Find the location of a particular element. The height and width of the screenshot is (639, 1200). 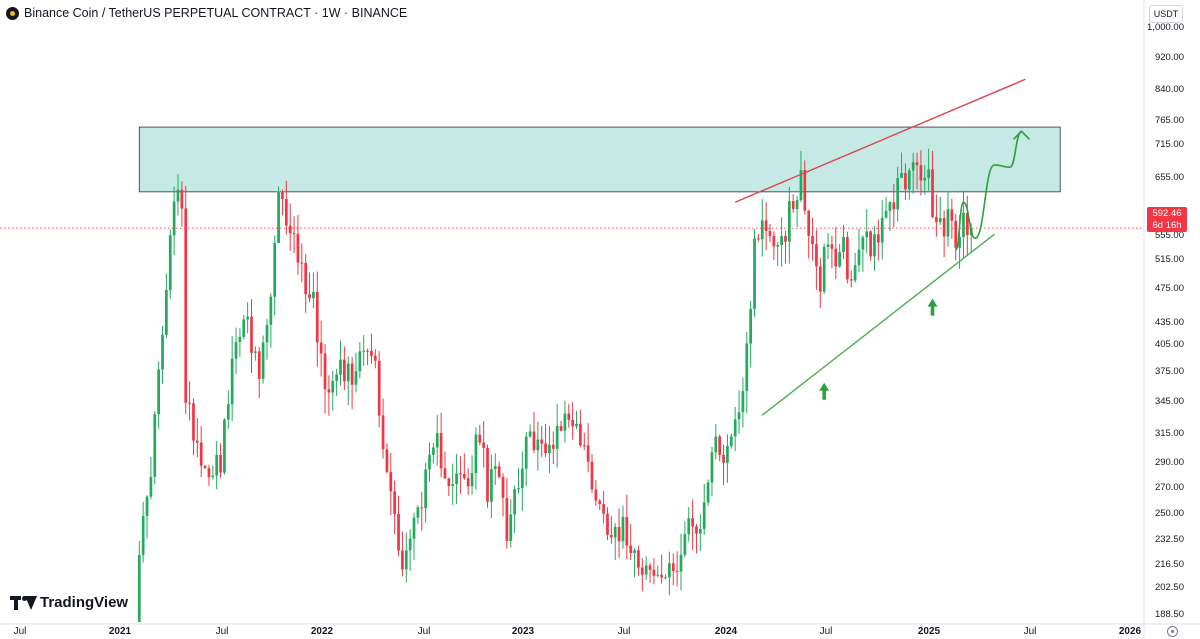

price-tick-label: 515.00 is located at coordinates (1169, 259).